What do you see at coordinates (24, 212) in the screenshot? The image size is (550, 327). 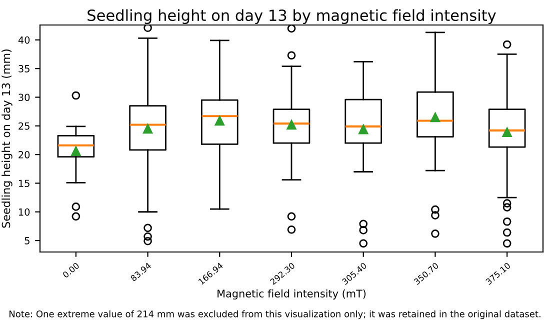 I see `y-tick-label: 10` at bounding box center [24, 212].